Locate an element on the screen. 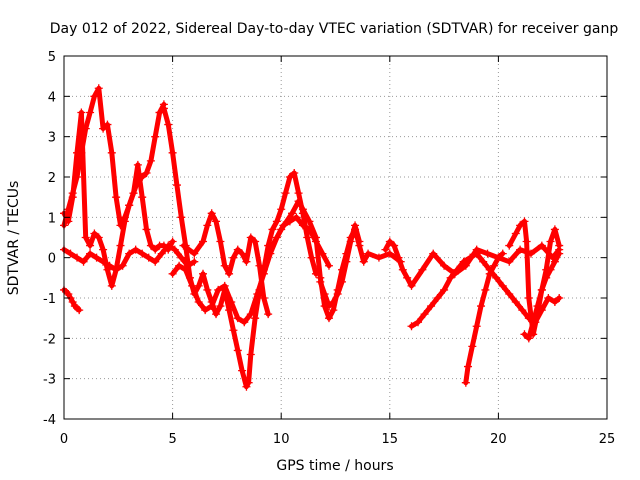 The width and height of the screenshot is (640, 480). x-axis-label: GPS time / hours is located at coordinates (334, 466).